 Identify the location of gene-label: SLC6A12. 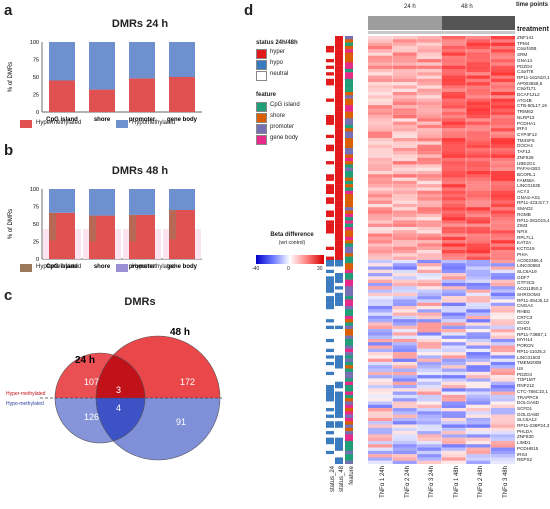
(527, 420).